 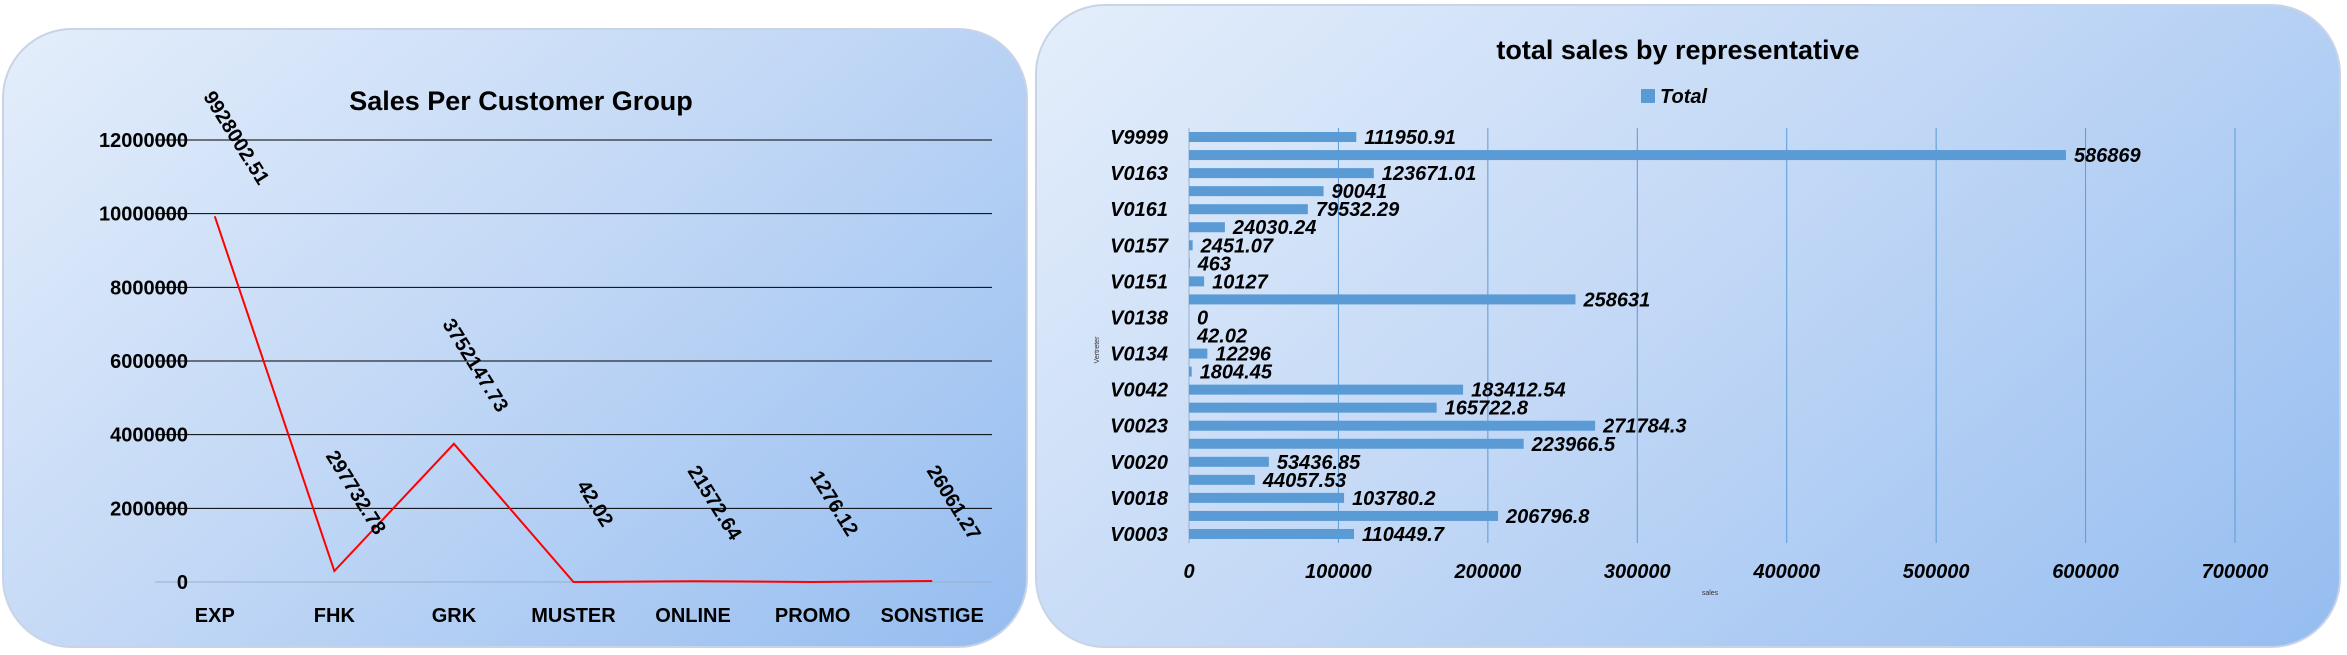 What do you see at coordinates (1648, 96) in the screenshot?
I see `legend-swatch` at bounding box center [1648, 96].